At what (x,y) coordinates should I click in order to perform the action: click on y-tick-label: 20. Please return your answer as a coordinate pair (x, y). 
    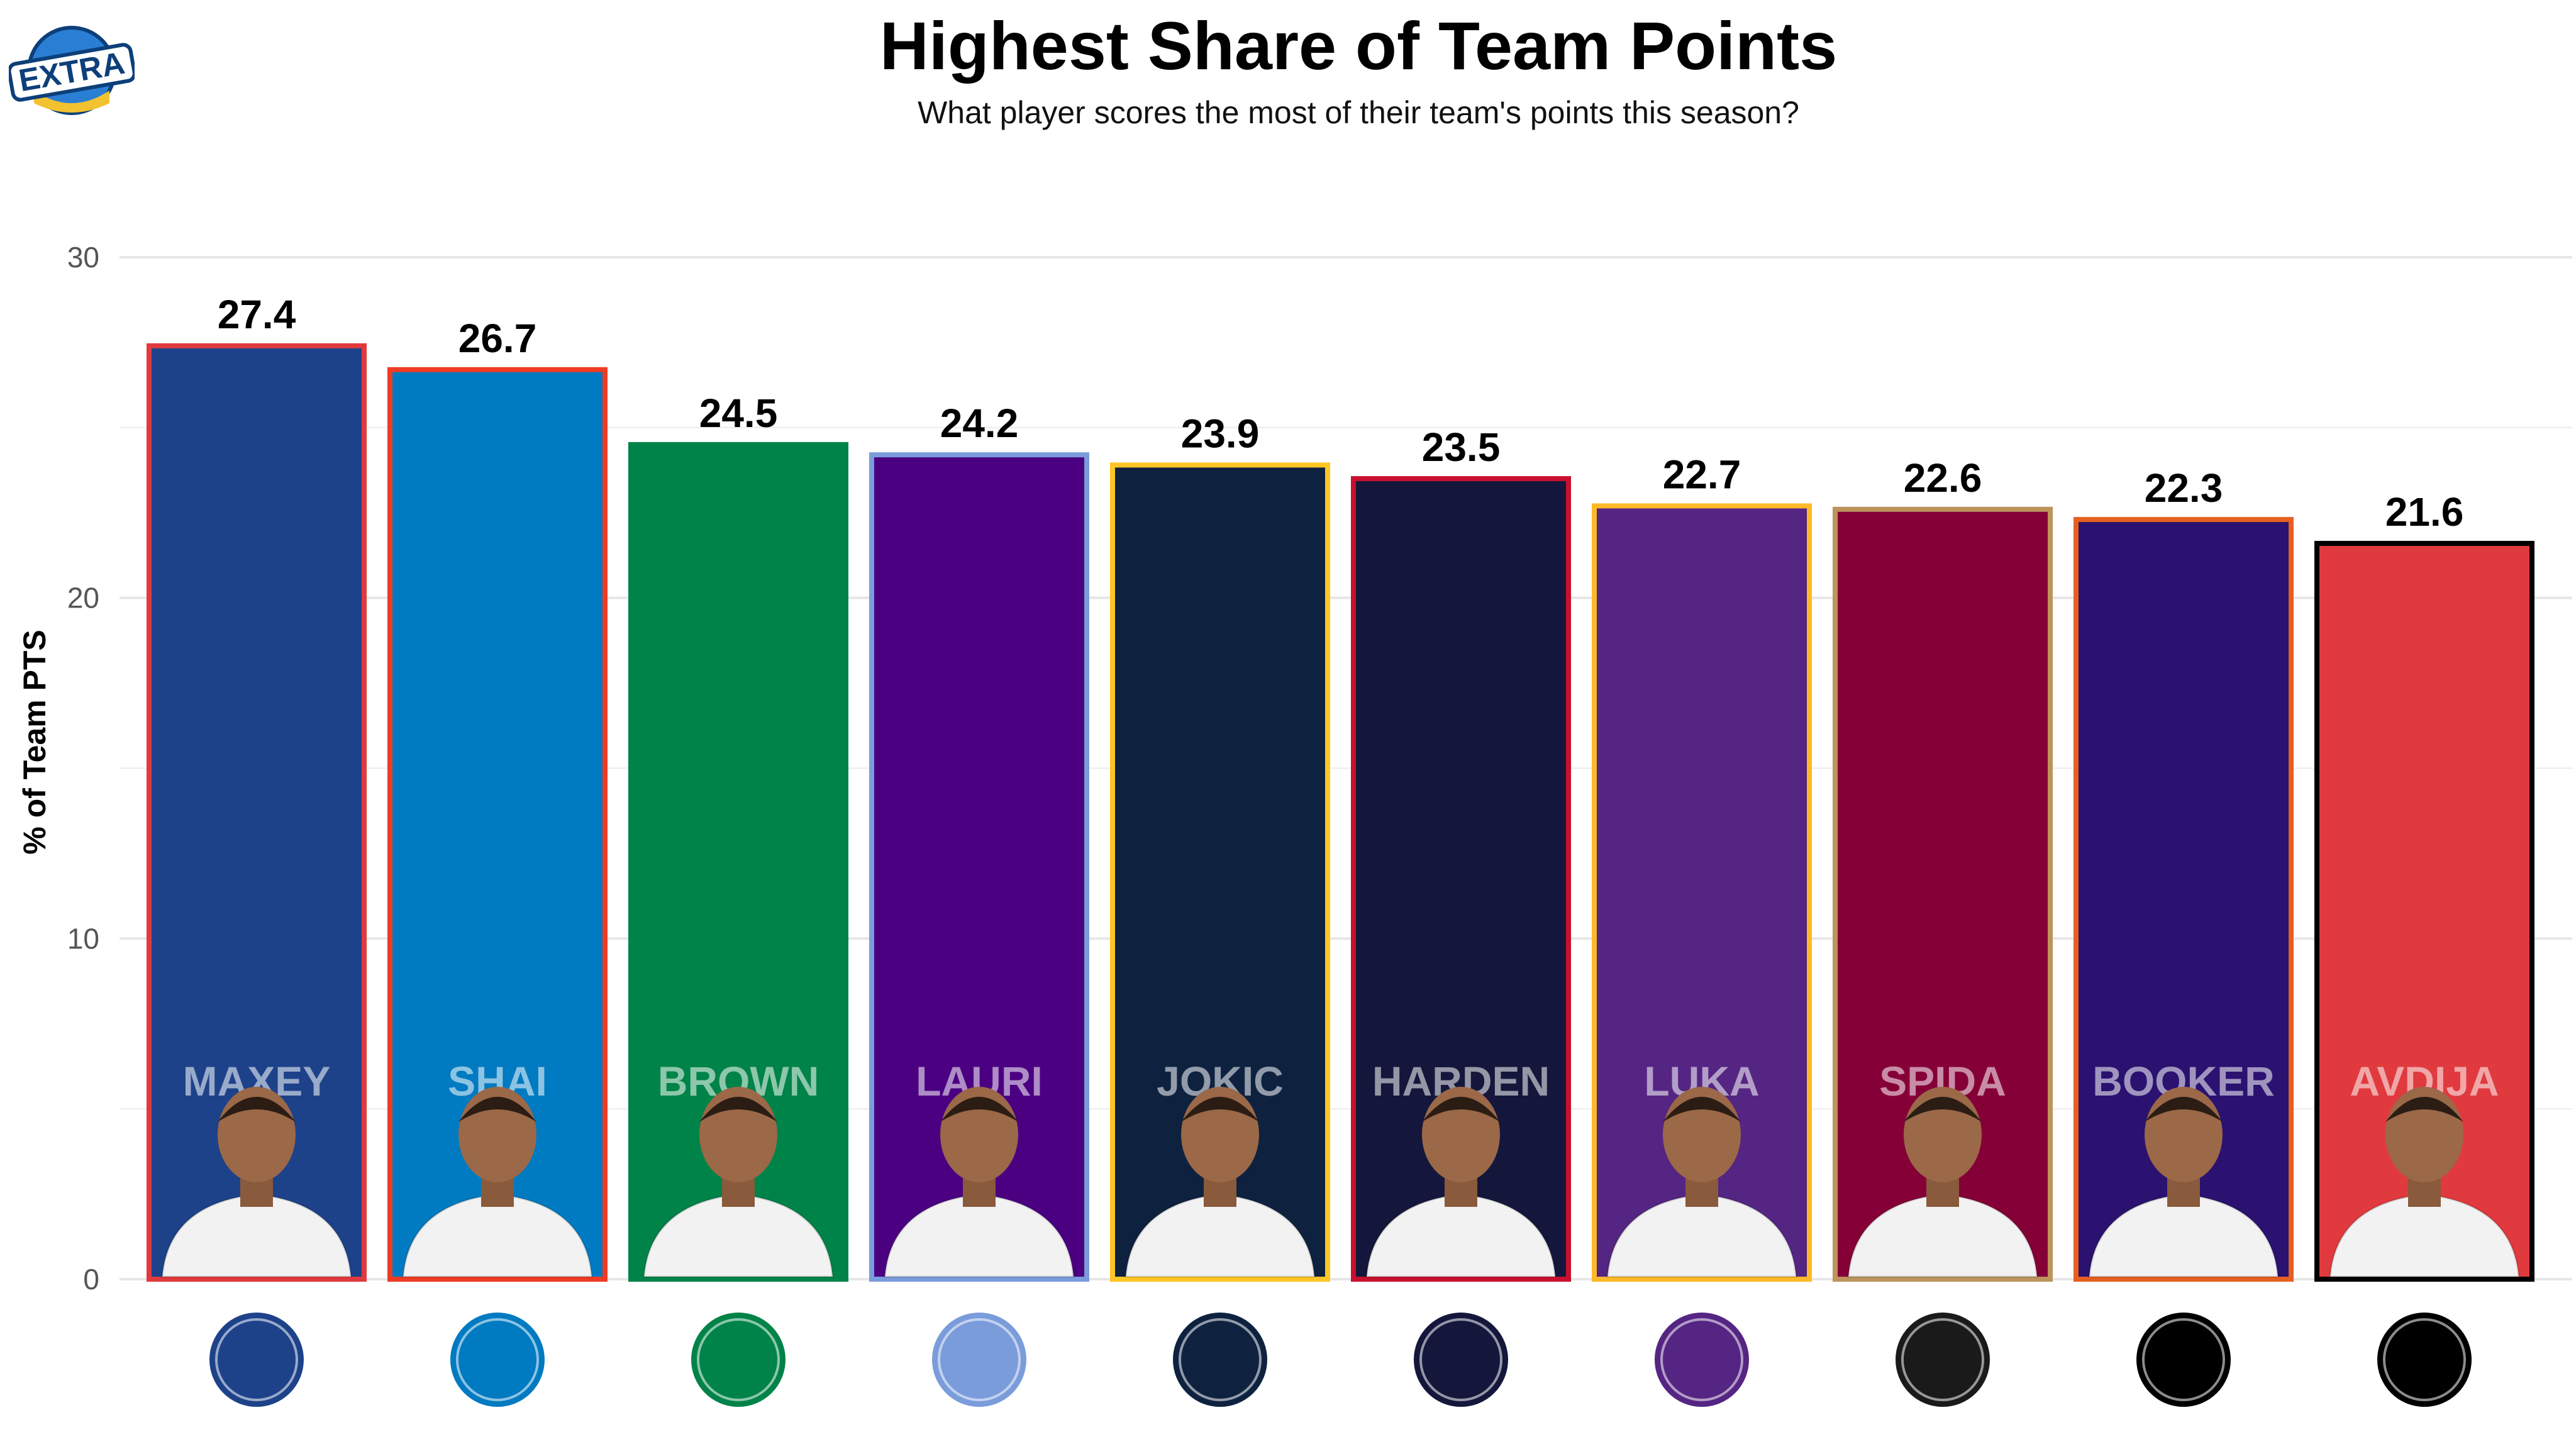
    Looking at the image, I should click on (83, 598).